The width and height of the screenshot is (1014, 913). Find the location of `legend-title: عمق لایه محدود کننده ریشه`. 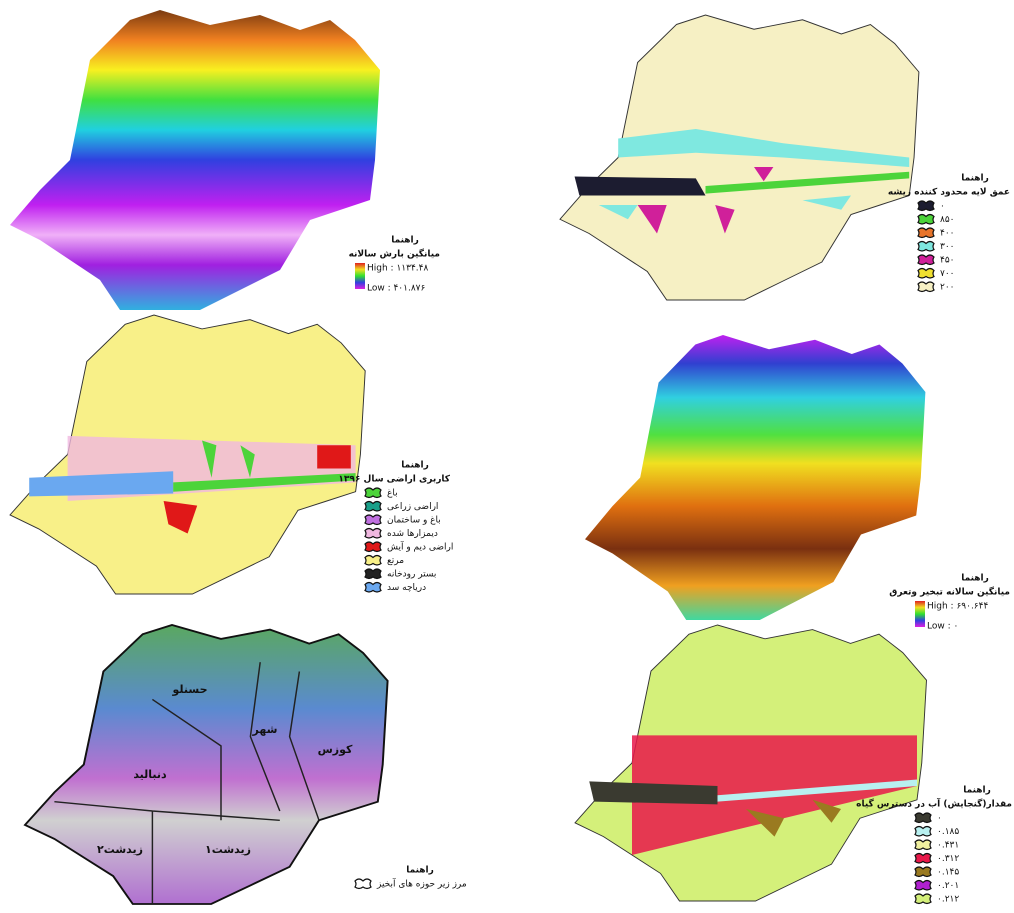

legend-title: عمق لایه محدود کننده ریشه is located at coordinates (949, 193).